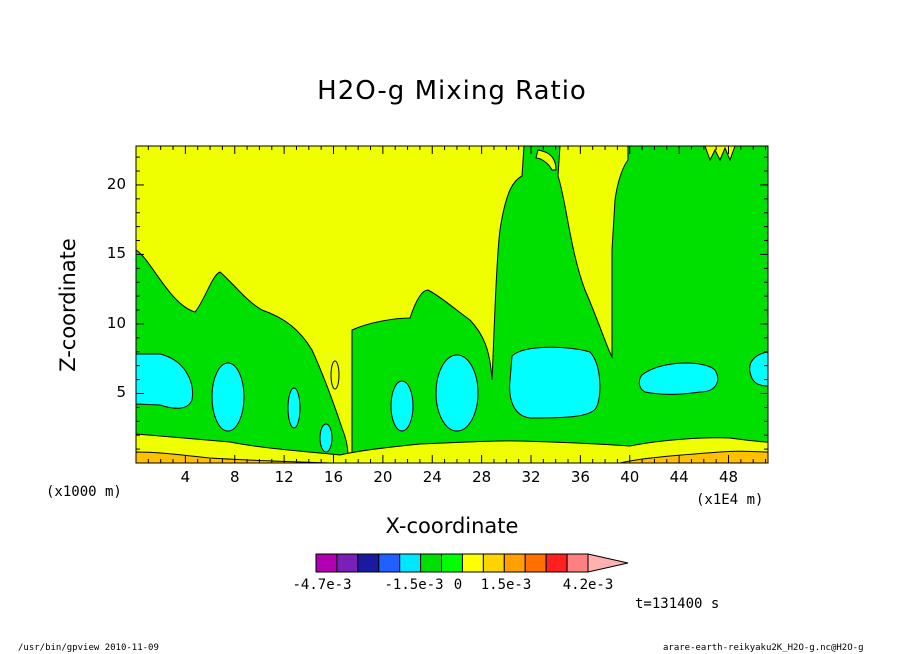  Describe the element at coordinates (630, 477) in the screenshot. I see `x-tick-label: 40` at that location.